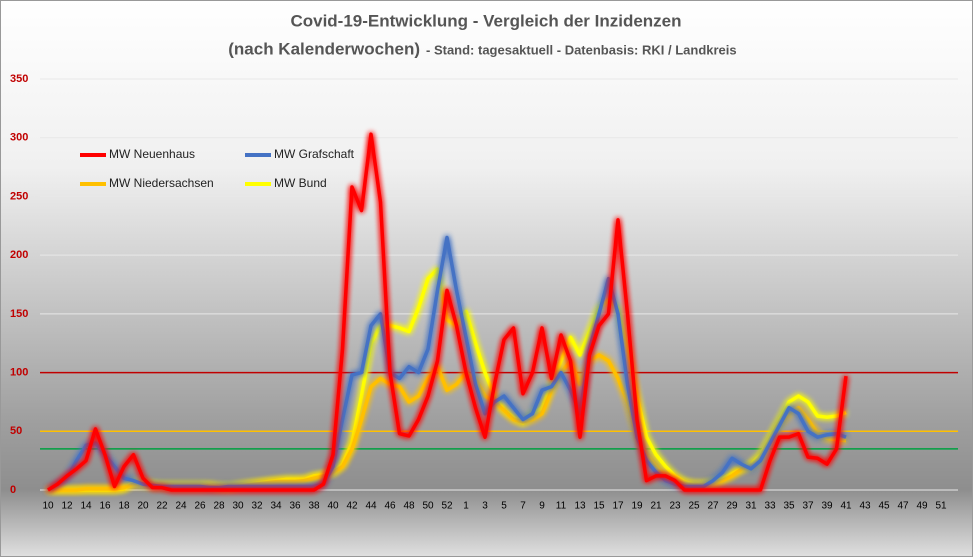  Describe the element at coordinates (16, 431) in the screenshot. I see `y-tick-label: 50` at that location.